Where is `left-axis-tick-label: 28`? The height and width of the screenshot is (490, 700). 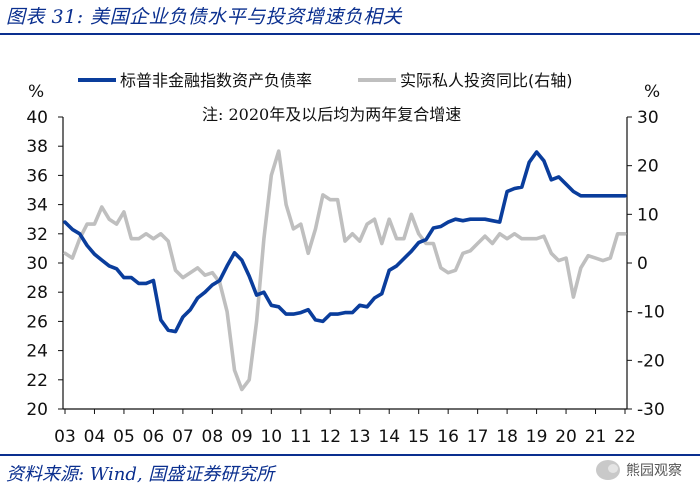 left-axis-tick-label: 28 is located at coordinates (37, 293).